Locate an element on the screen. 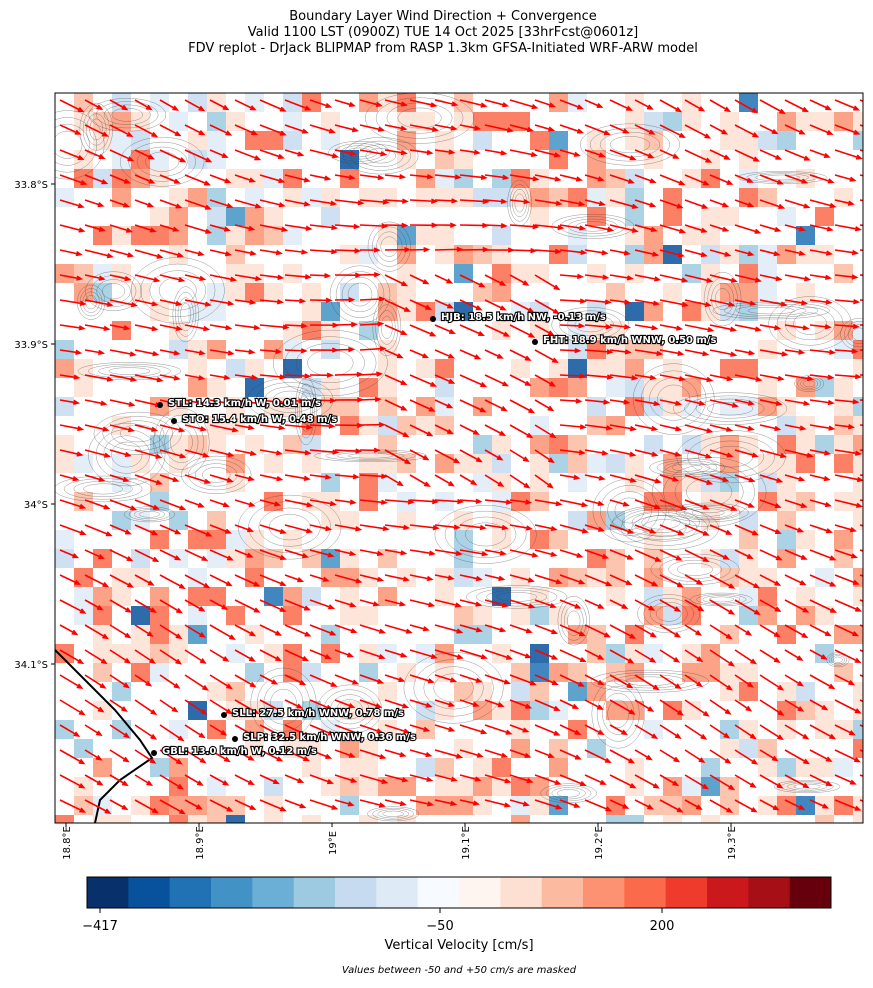 The image size is (873, 988). station-label: GBL: 13.0 km/h W, 0.12 m/s is located at coordinates (239, 751).